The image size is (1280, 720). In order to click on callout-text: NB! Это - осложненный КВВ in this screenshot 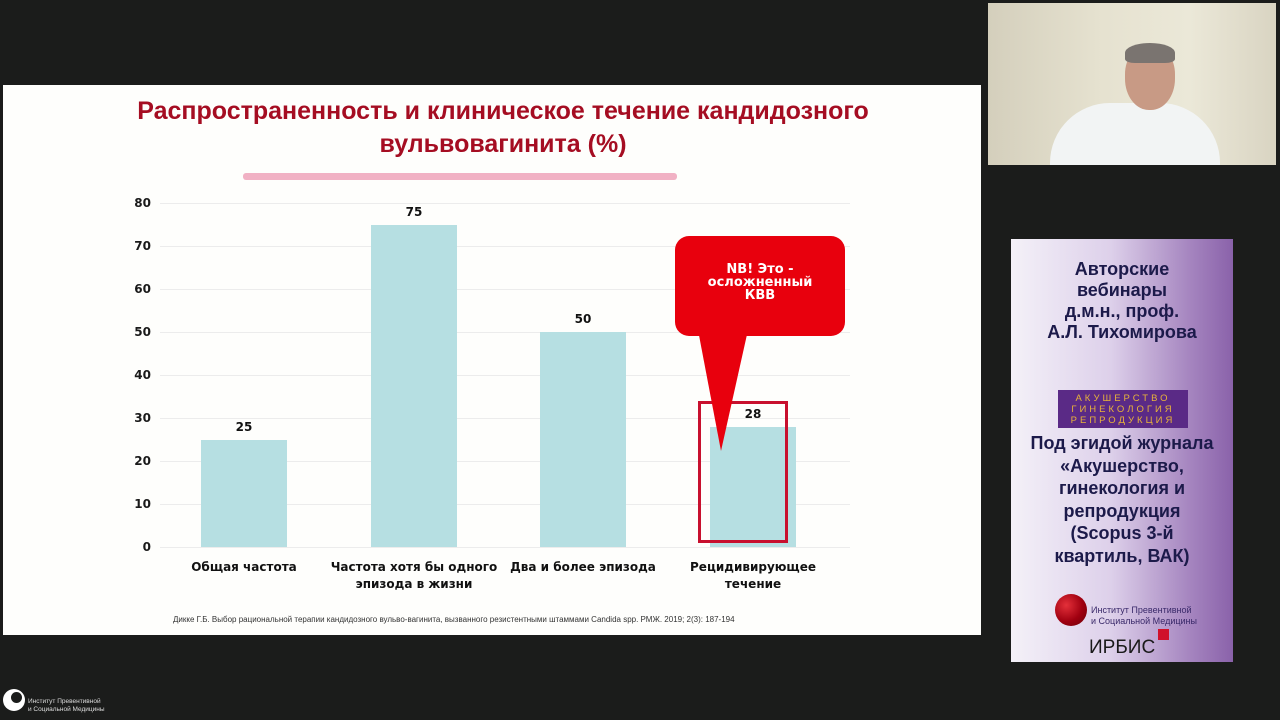, I will do `click(760, 282)`.